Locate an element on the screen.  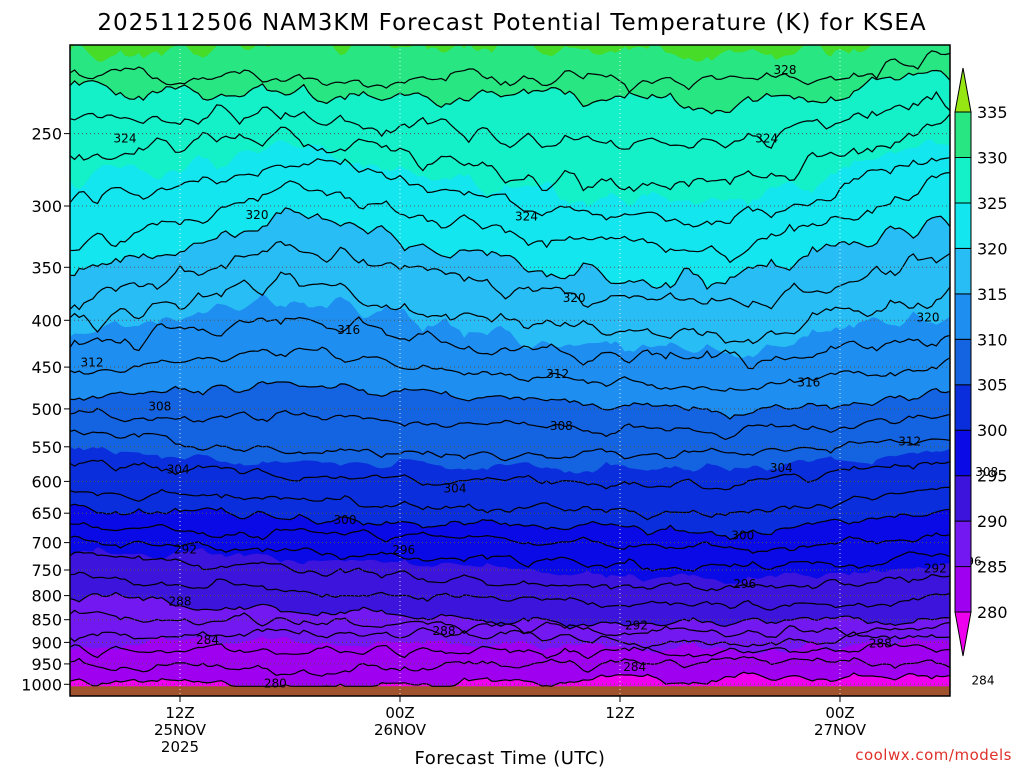
y-tick-label: 500 is located at coordinates (46, 409).